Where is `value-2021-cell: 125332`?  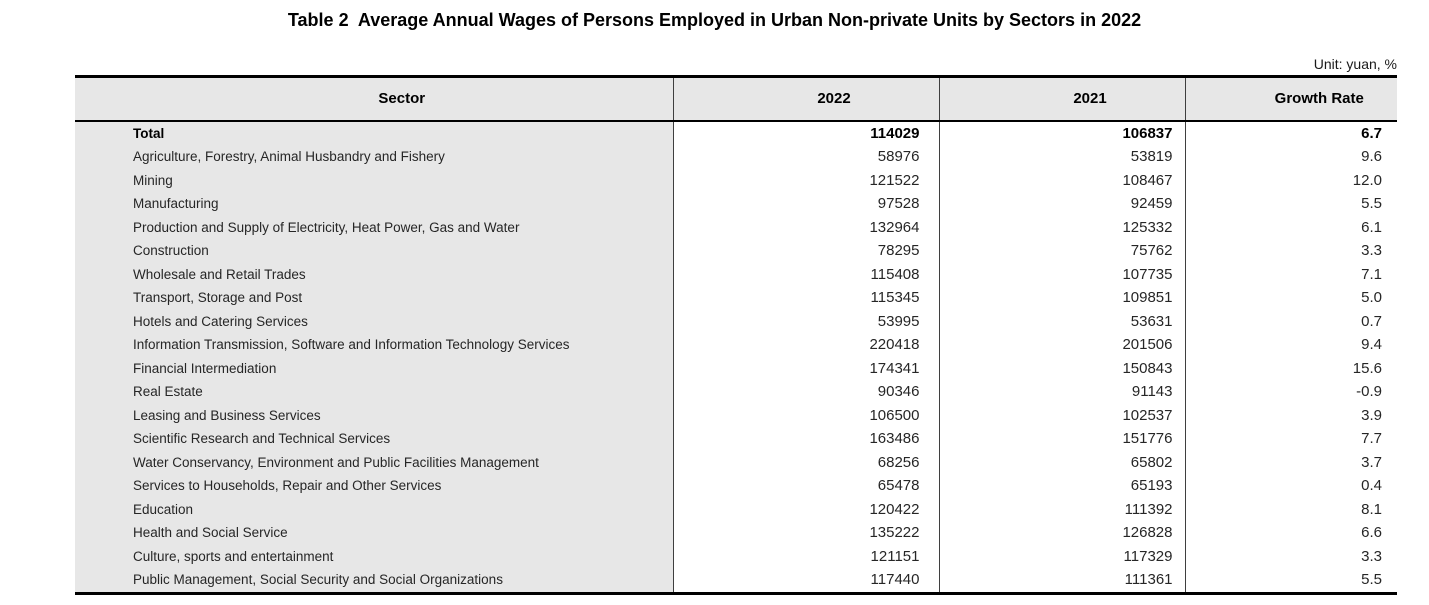 value-2021-cell: 125332 is located at coordinates (1061, 227).